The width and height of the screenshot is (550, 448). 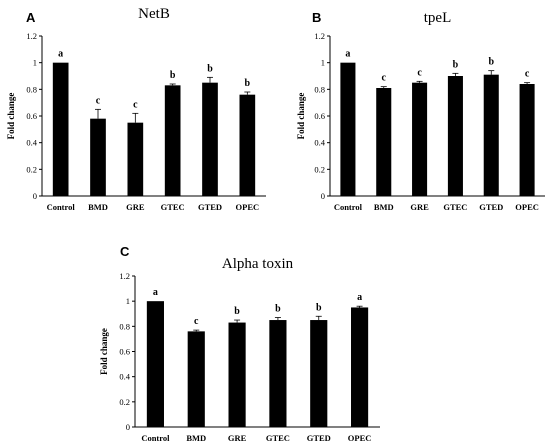 What do you see at coordinates (316, 17) in the screenshot?
I see `panel-letter: B` at bounding box center [316, 17].